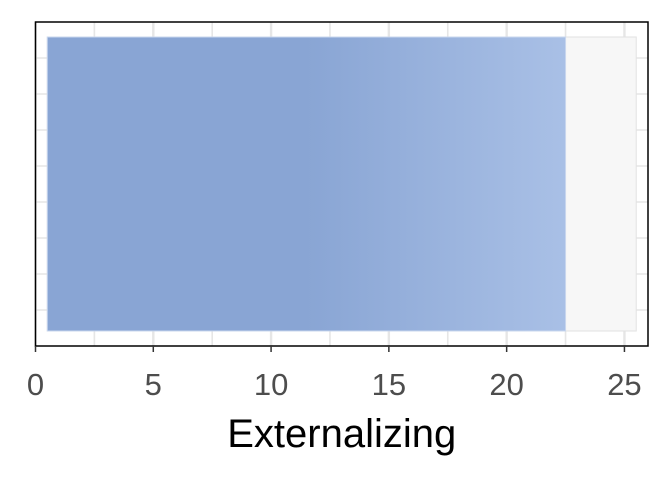  Describe the element at coordinates (341, 434) in the screenshot. I see `x-axis-title: Externalizing` at that location.